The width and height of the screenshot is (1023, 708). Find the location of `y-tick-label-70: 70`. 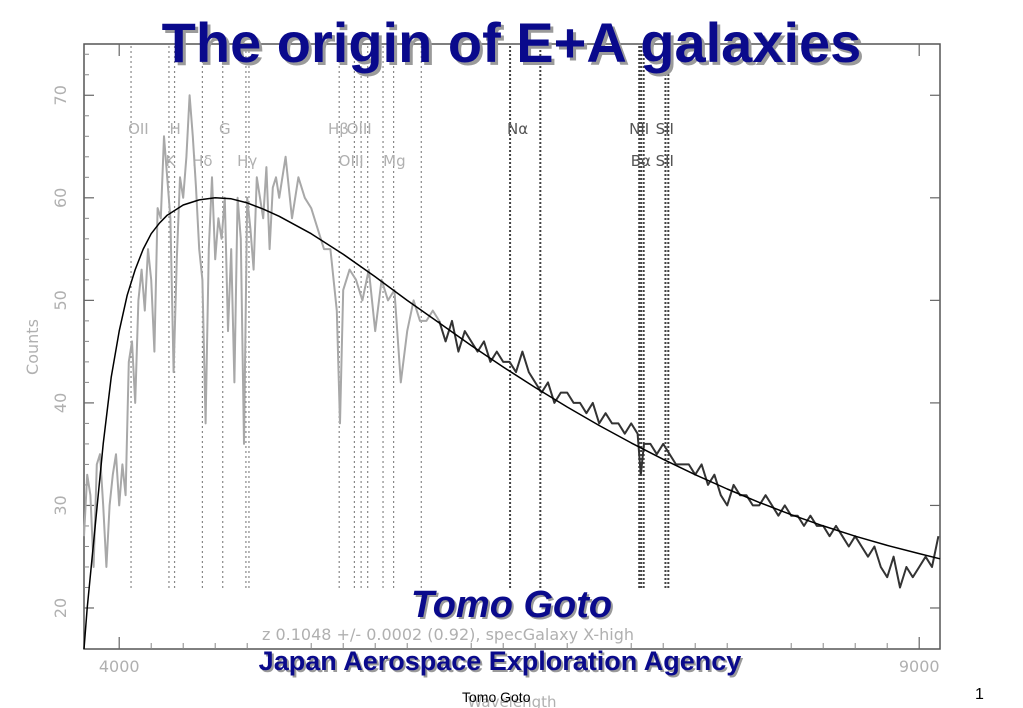

y-tick-label-70: 70 is located at coordinates (60, 95).